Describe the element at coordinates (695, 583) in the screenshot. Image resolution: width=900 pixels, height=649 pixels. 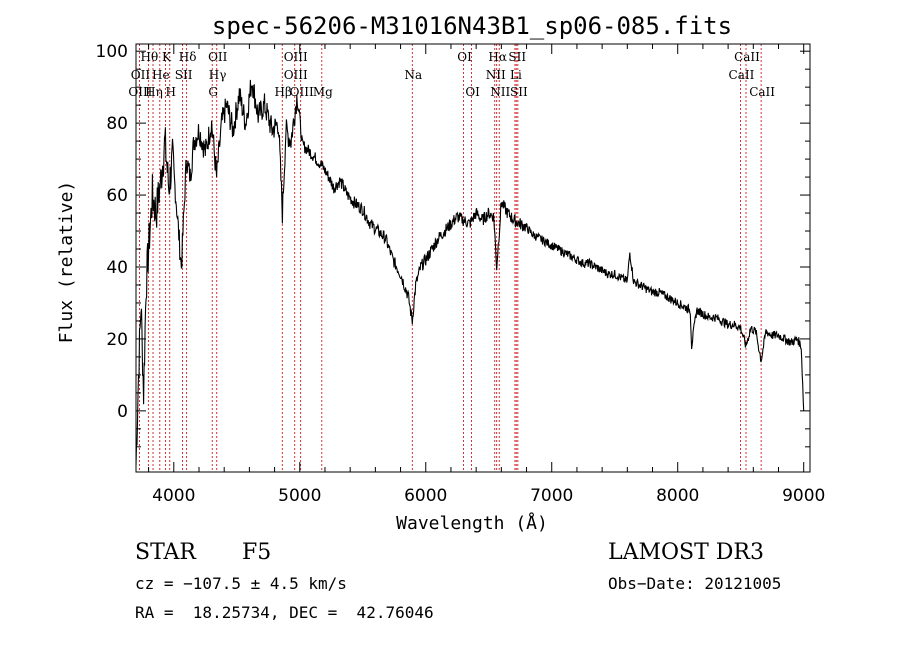
I see `observation-date: Obs−Date: 20121005` at that location.